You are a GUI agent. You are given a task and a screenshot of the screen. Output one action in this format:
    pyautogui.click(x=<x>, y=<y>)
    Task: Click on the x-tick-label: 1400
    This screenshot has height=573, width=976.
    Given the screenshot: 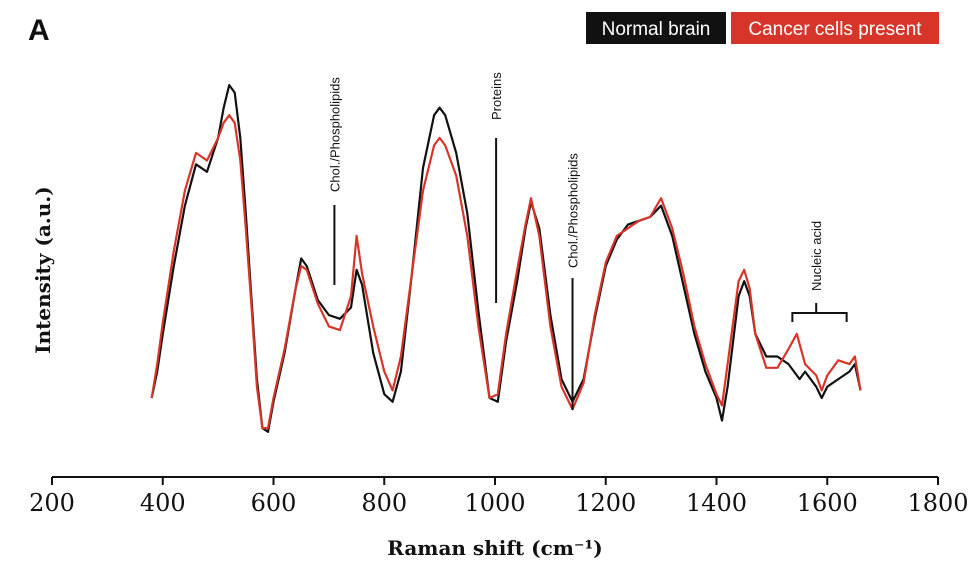 What is the action you would take?
    pyautogui.click(x=716, y=503)
    